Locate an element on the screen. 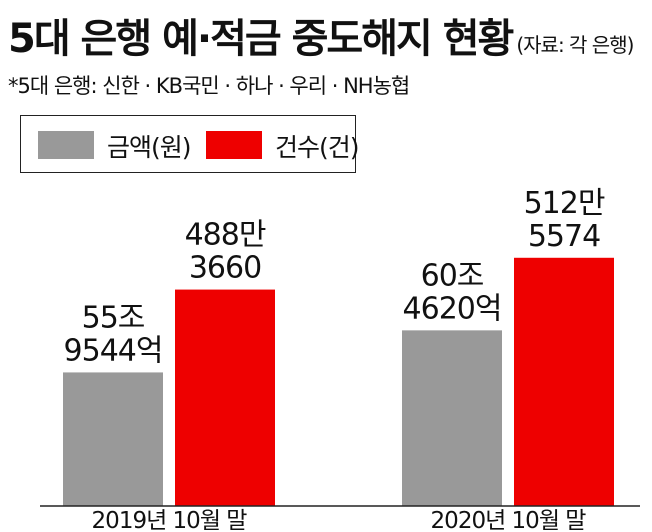  legend: 금액(원) 건수(건) is located at coordinates (190, 144).